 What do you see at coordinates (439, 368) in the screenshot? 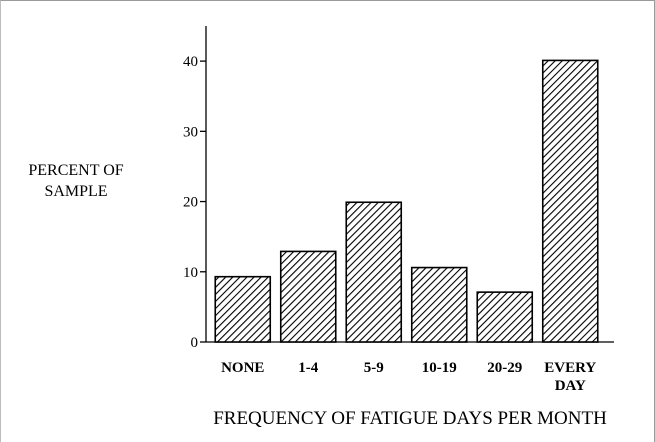
I see `x-tick-label: 10-19` at bounding box center [439, 368].